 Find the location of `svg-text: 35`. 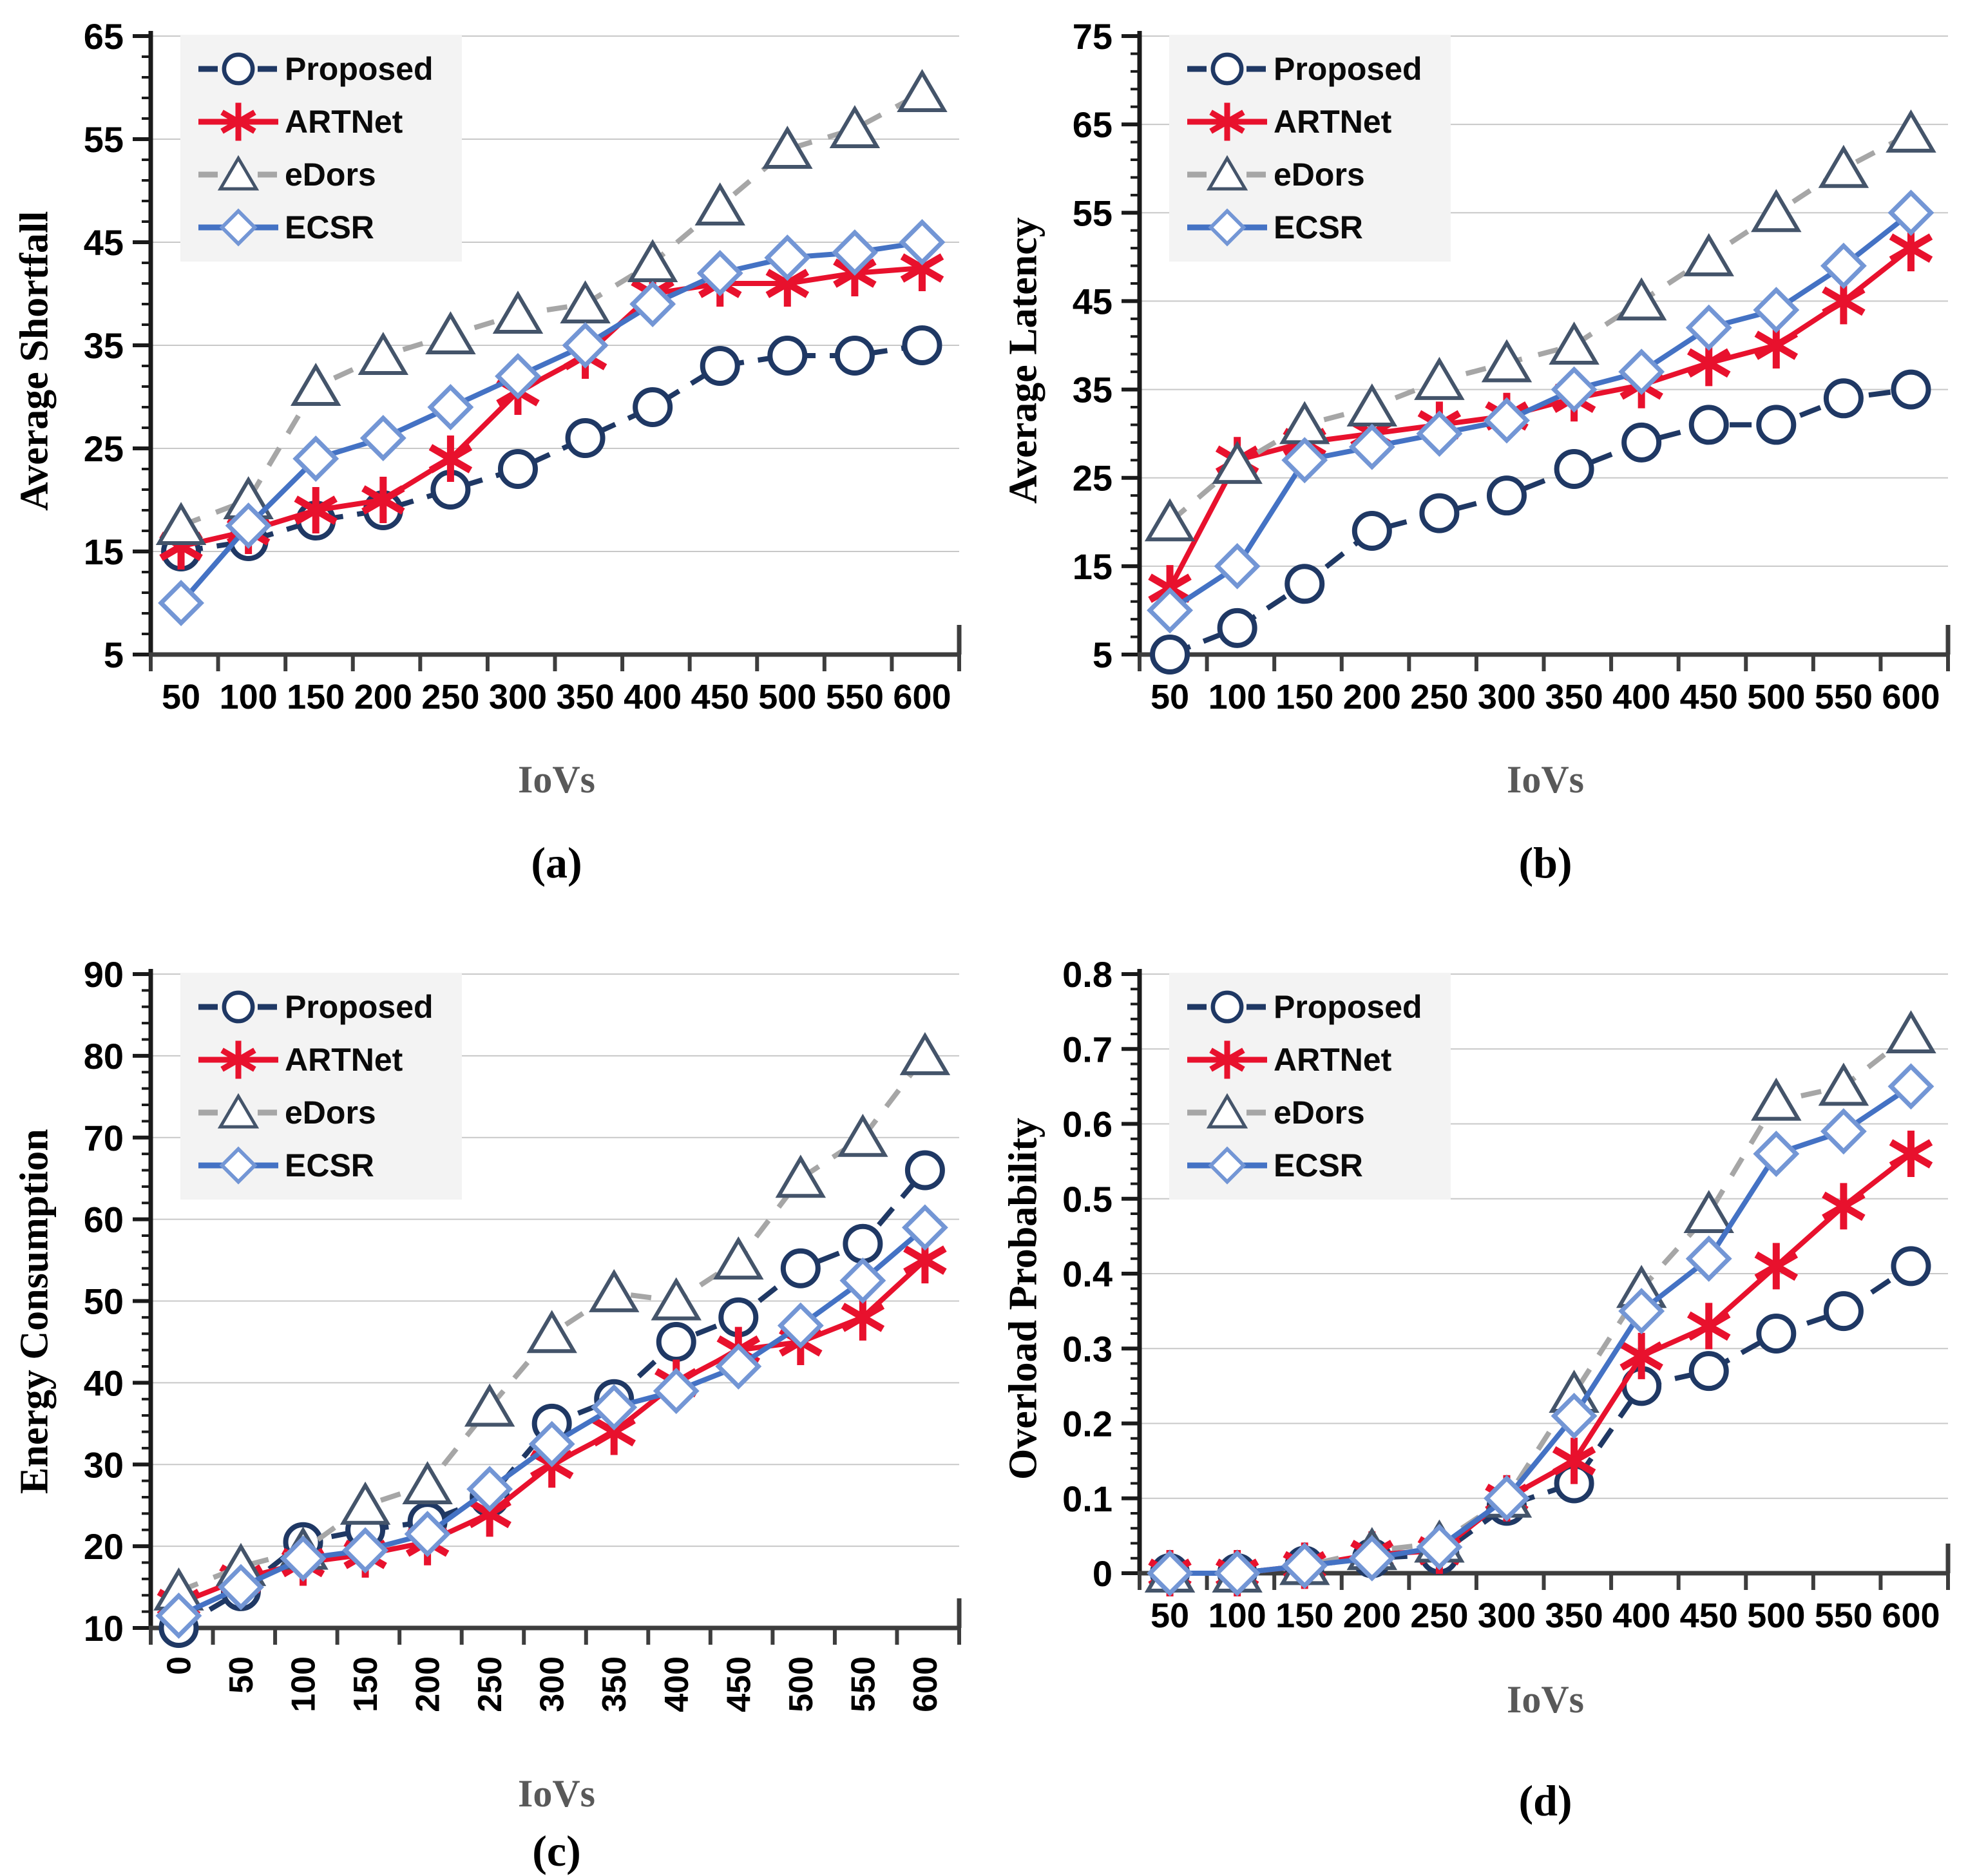

svg-text: 35 is located at coordinates (1093, 390).